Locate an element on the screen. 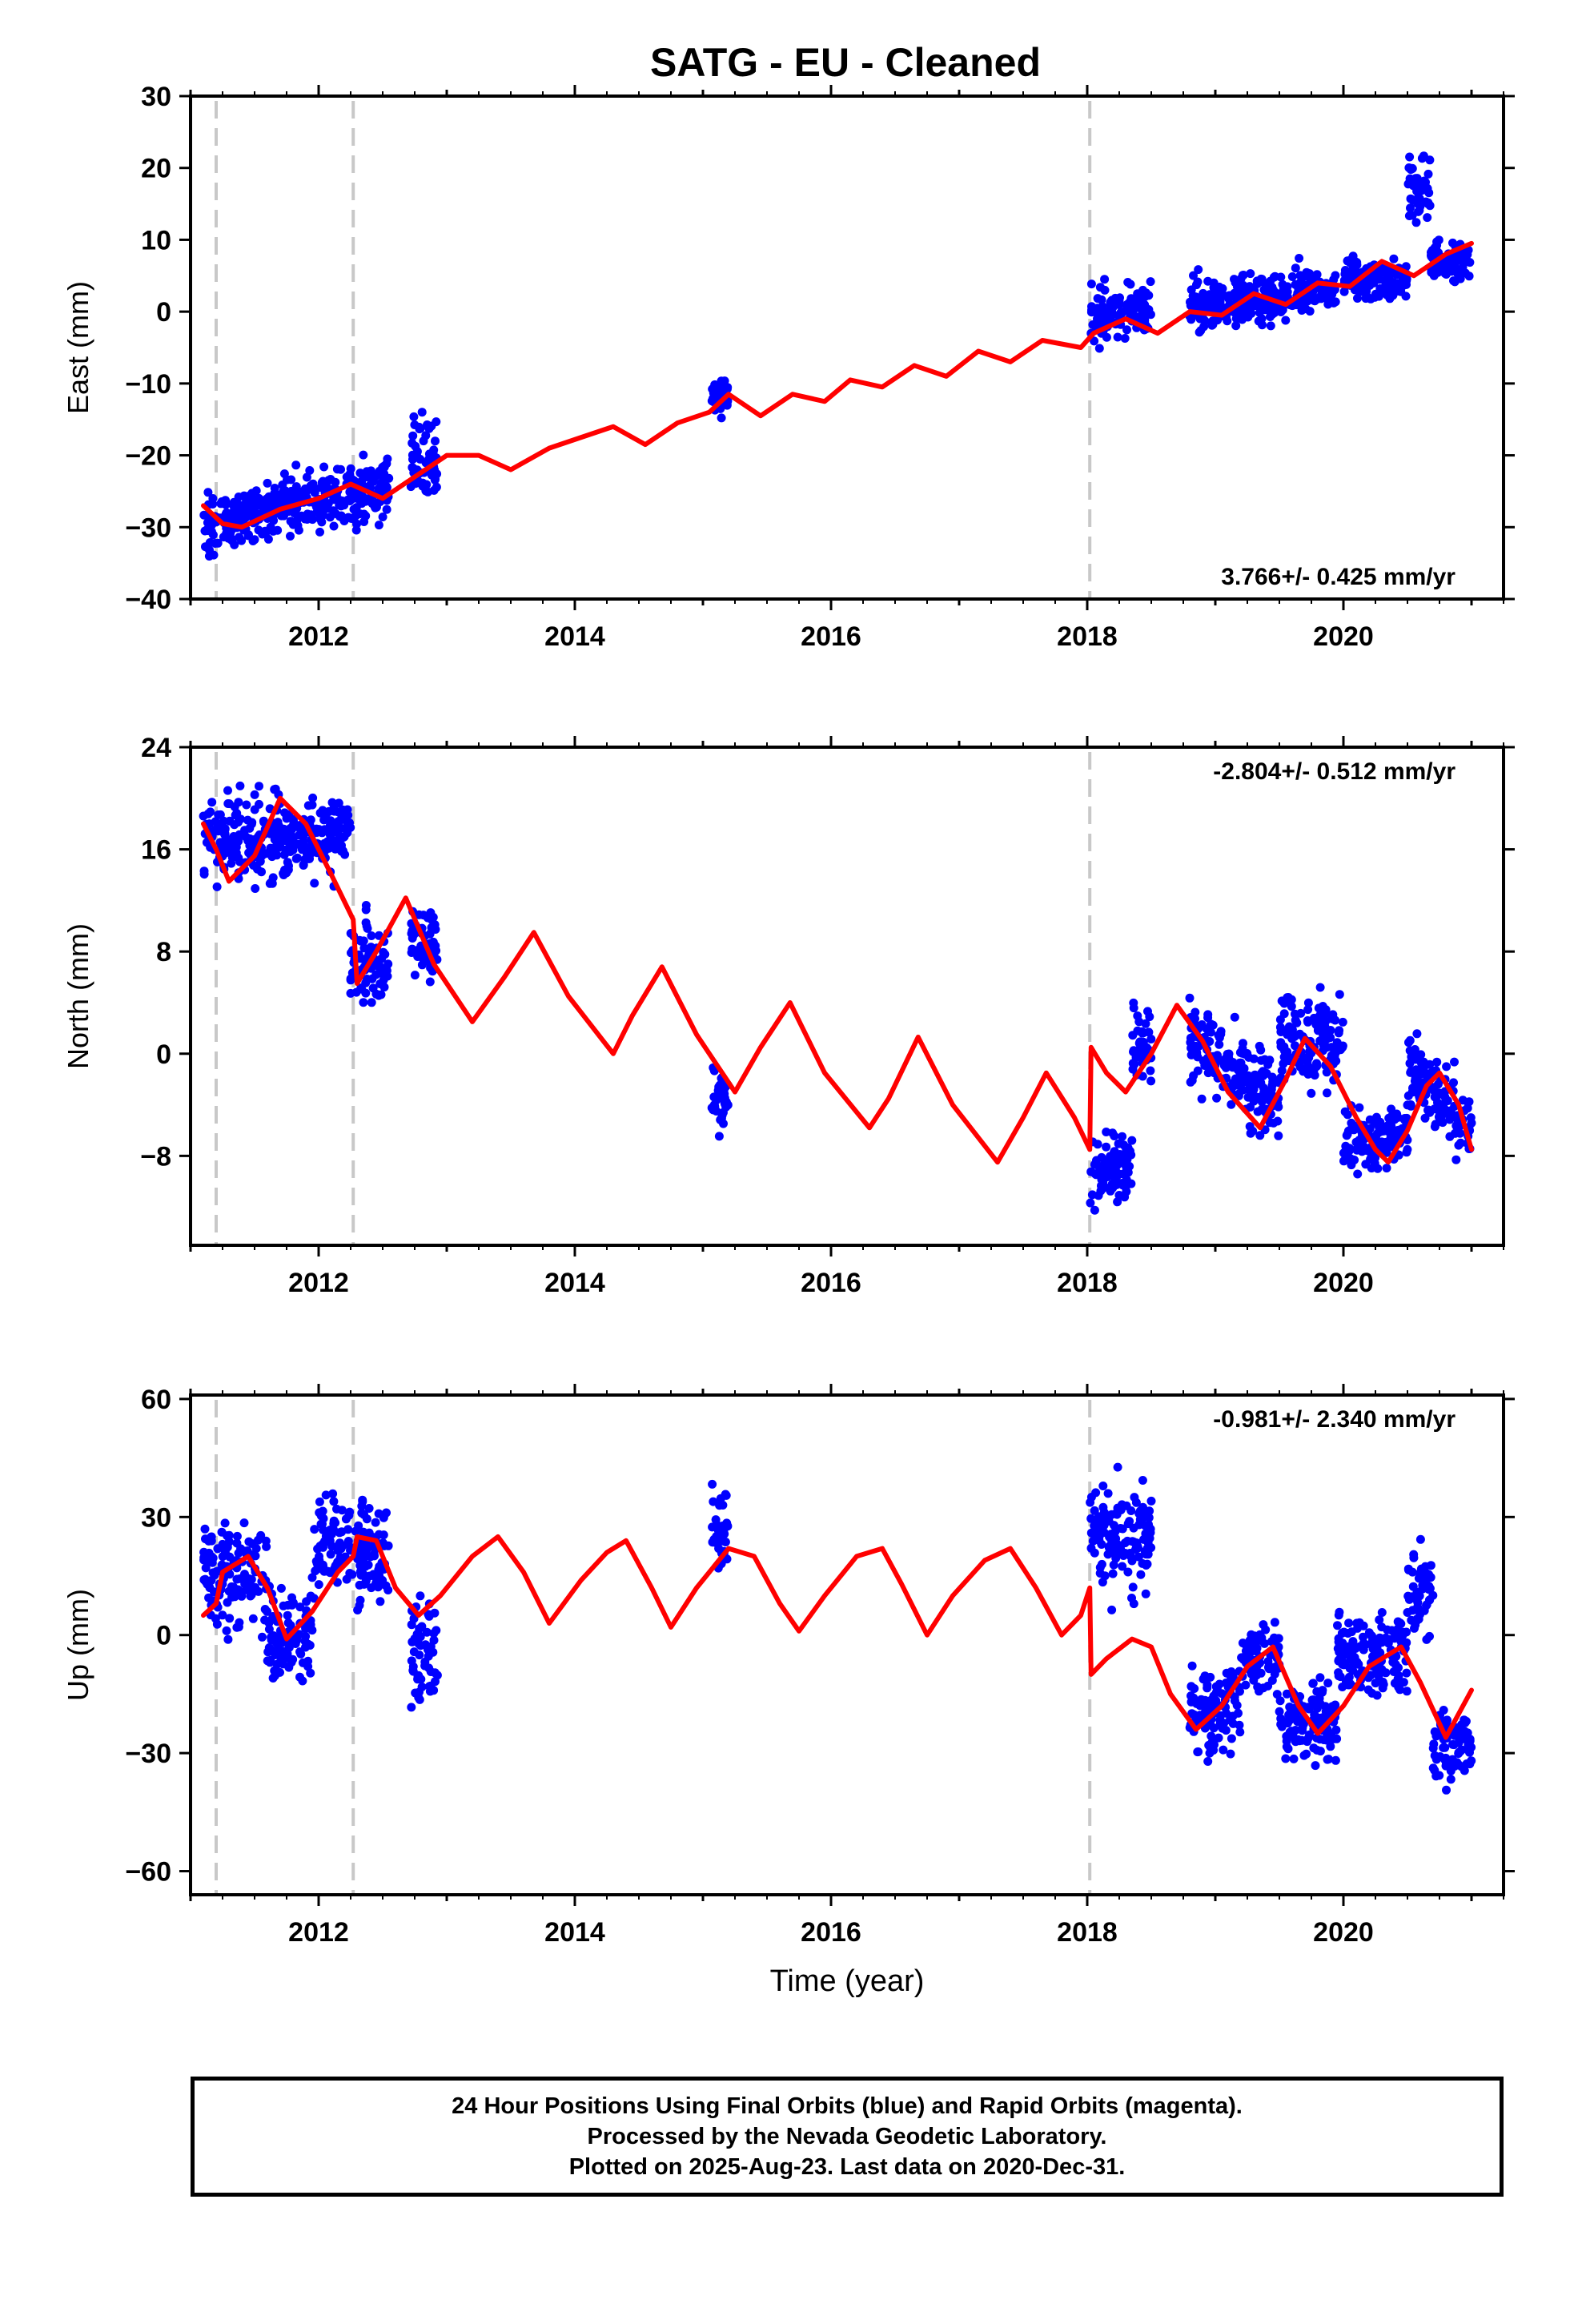  x-tick-label: 2014 is located at coordinates (575, 636).